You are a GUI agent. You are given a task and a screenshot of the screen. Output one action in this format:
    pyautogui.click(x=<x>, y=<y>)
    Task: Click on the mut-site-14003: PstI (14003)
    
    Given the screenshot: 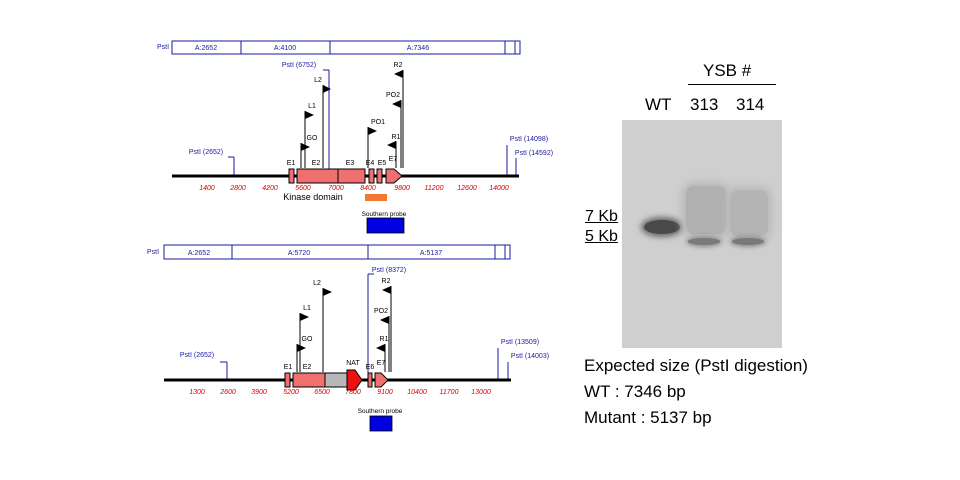 What is the action you would take?
    pyautogui.click(x=530, y=356)
    